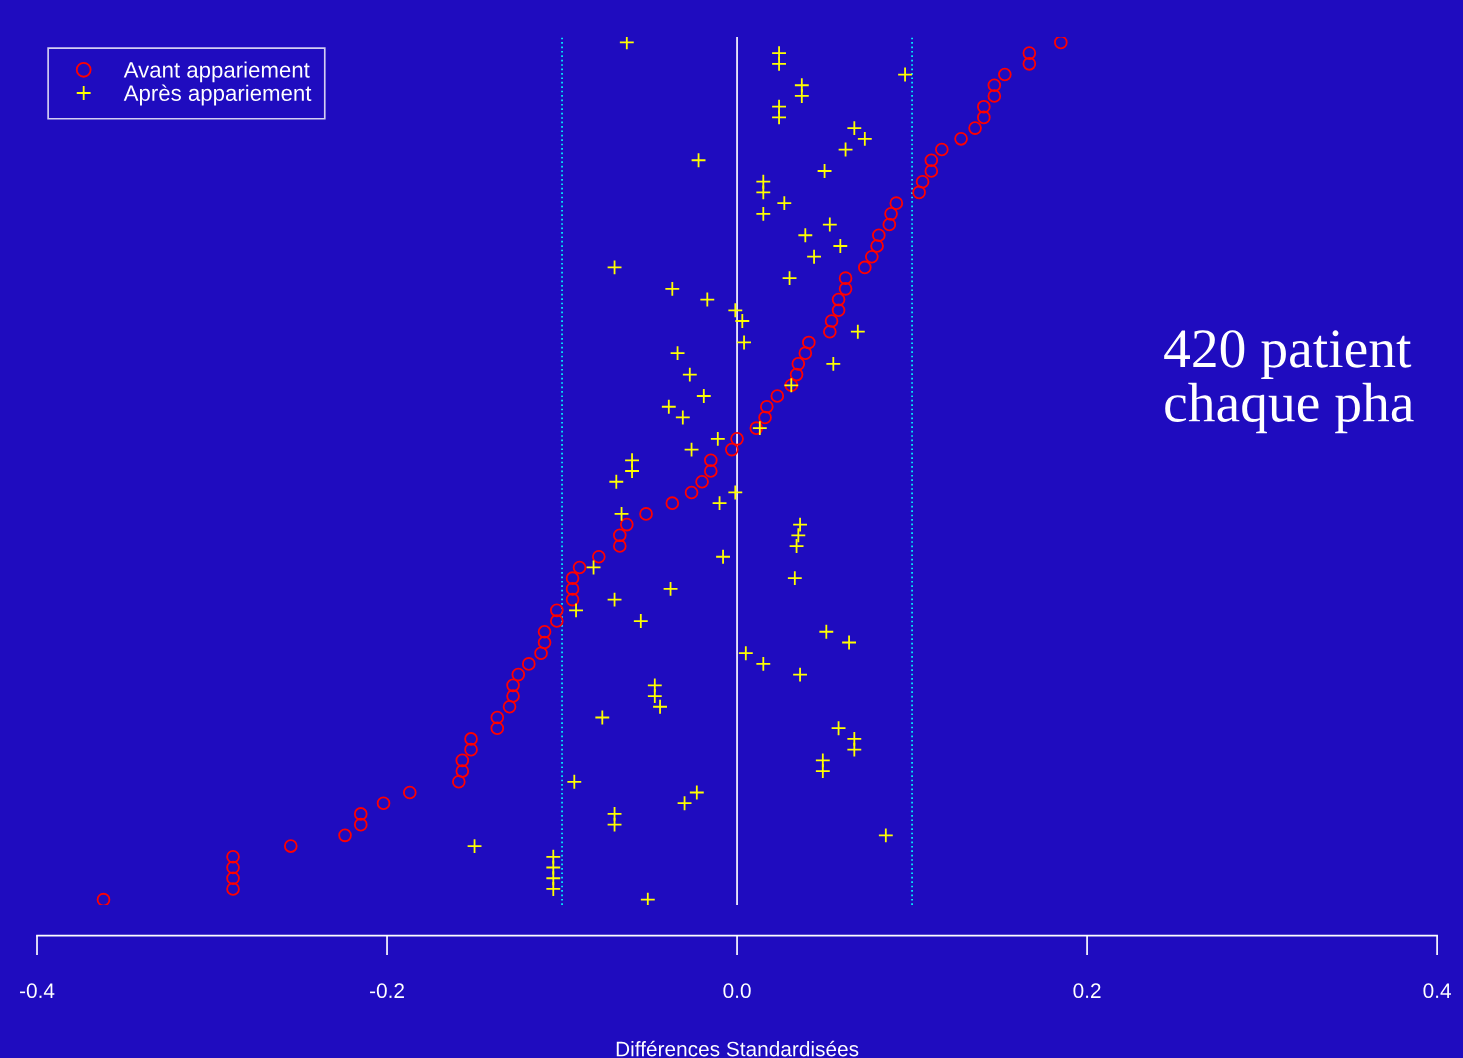 The image size is (1463, 1058). I want to click on x-tick-label: 0.4, so click(1437, 991).